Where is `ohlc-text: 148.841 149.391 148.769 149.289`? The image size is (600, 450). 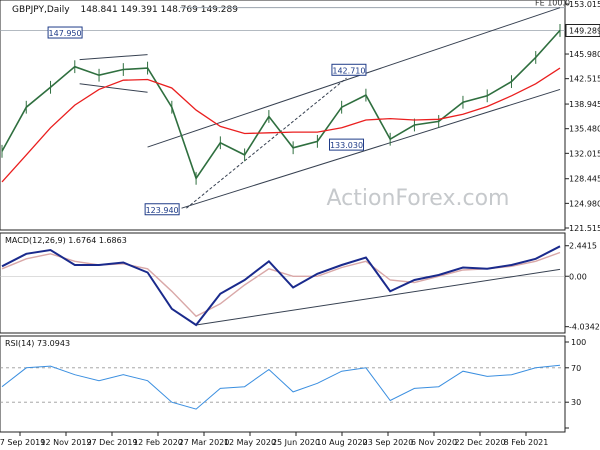 ohlc-text: 148.841 149.391 148.769 149.289 is located at coordinates (159, 10).